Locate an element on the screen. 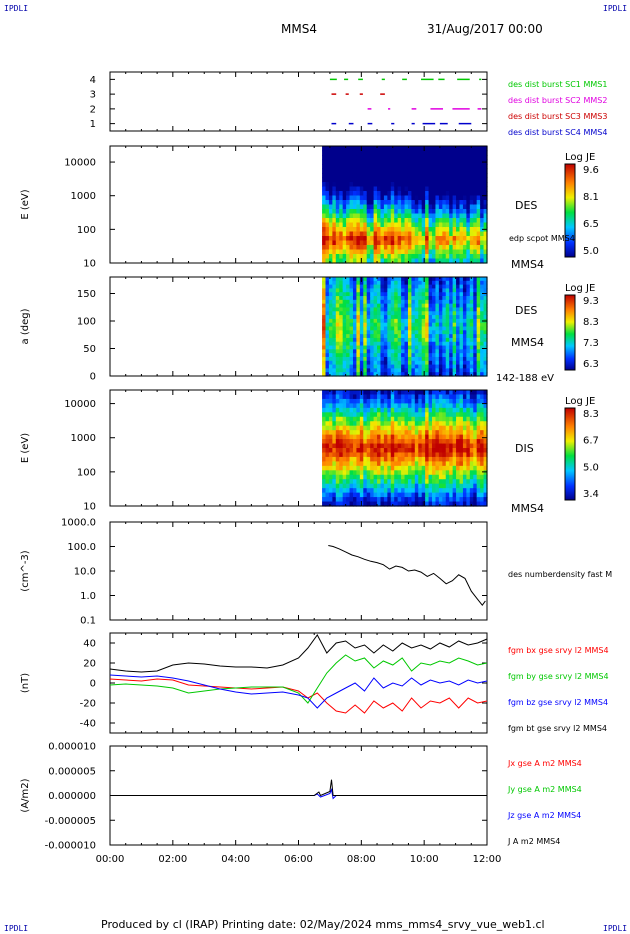 The image size is (630, 934). panel-4-ytick-label: 100.0 is located at coordinates (81, 547).